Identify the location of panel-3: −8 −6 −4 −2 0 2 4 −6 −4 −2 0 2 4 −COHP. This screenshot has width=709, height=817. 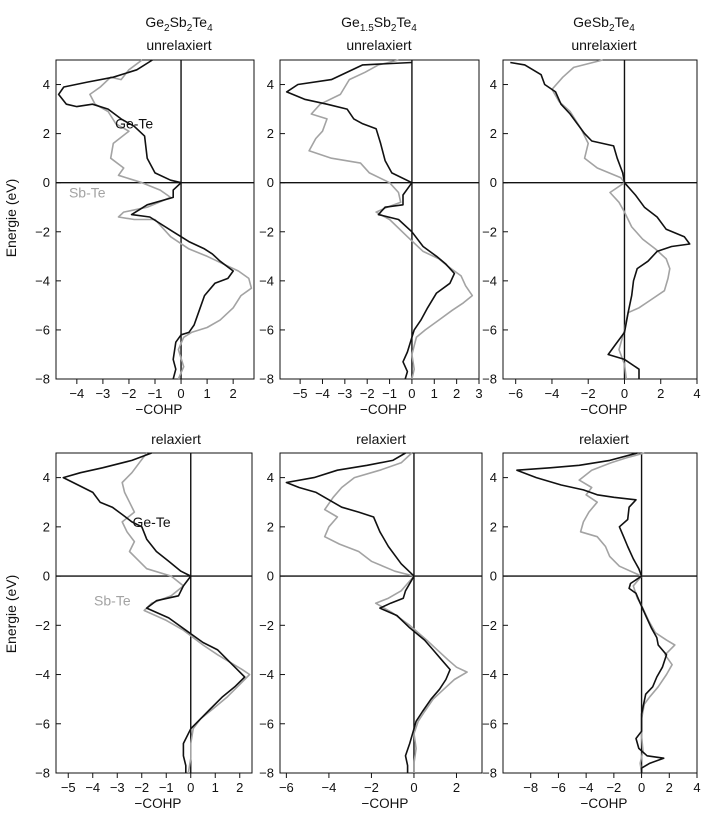
(591, 238).